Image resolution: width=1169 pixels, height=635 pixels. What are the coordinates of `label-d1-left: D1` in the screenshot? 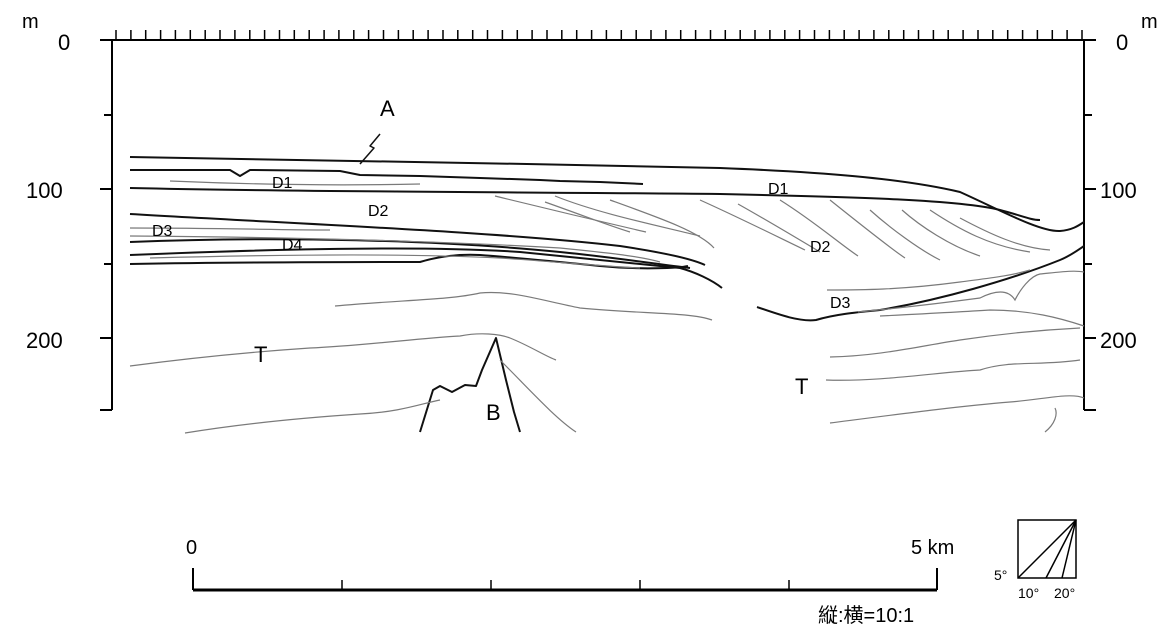 It's located at (282, 183).